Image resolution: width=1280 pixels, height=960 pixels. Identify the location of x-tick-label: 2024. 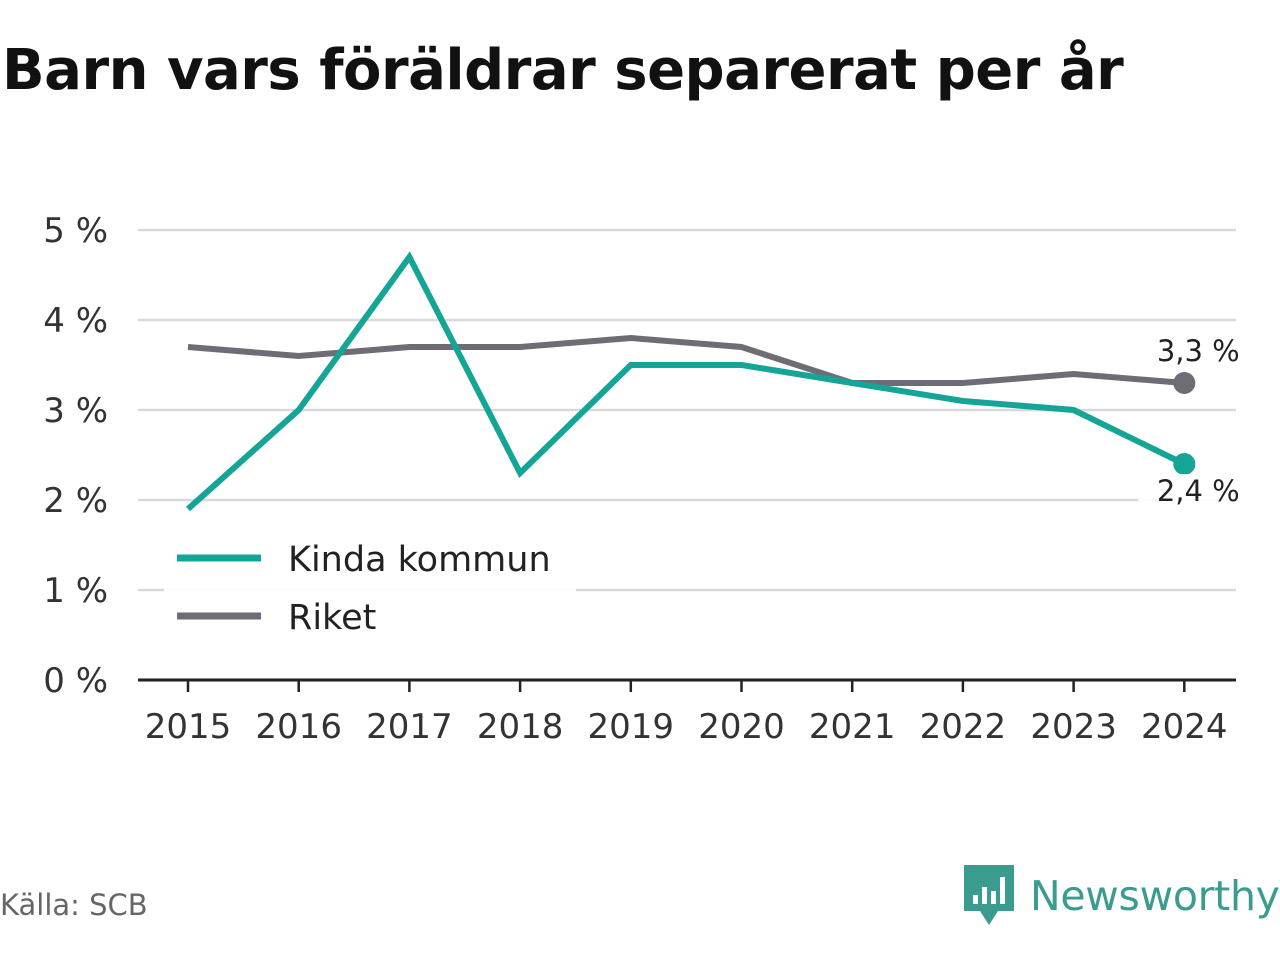
(1184, 727).